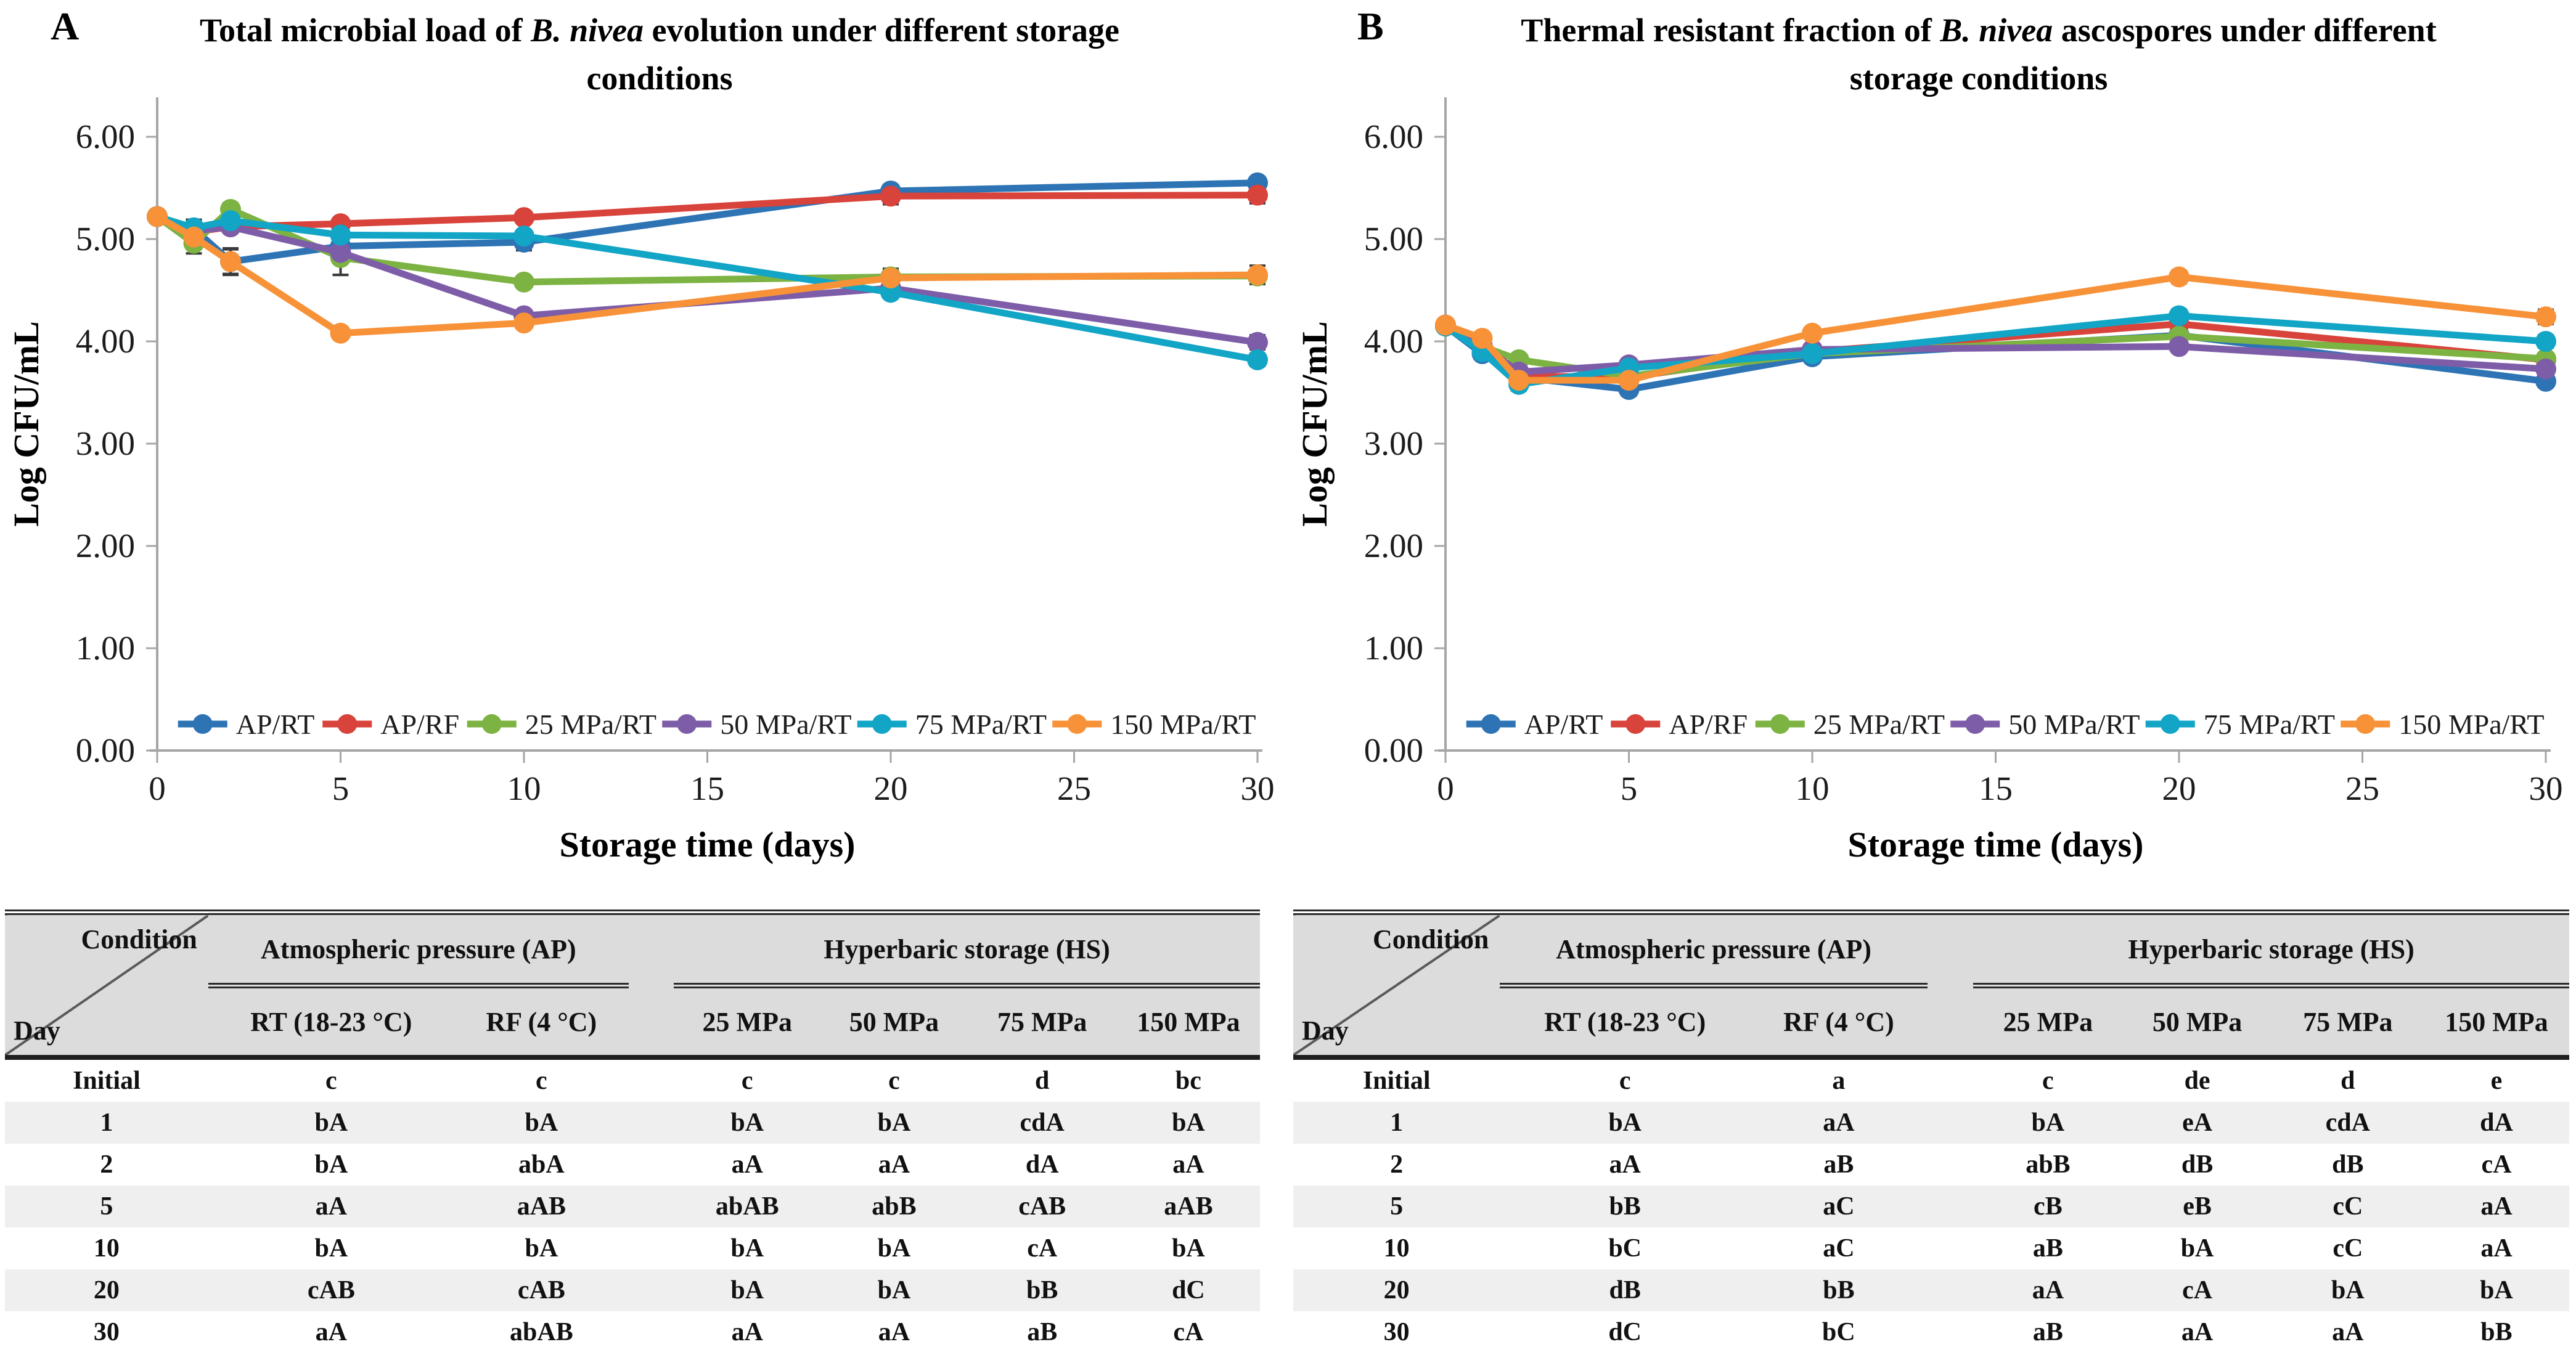  What do you see at coordinates (1370, 26) in the screenshot?
I see `panel-b-label: B` at bounding box center [1370, 26].